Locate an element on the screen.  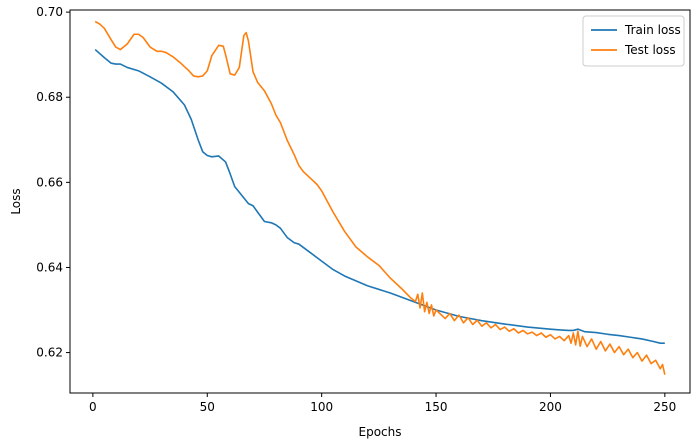
y-axis-ticks: 0.62 0.64 0.66 0.68 0.70 is located at coordinates (53, 182).